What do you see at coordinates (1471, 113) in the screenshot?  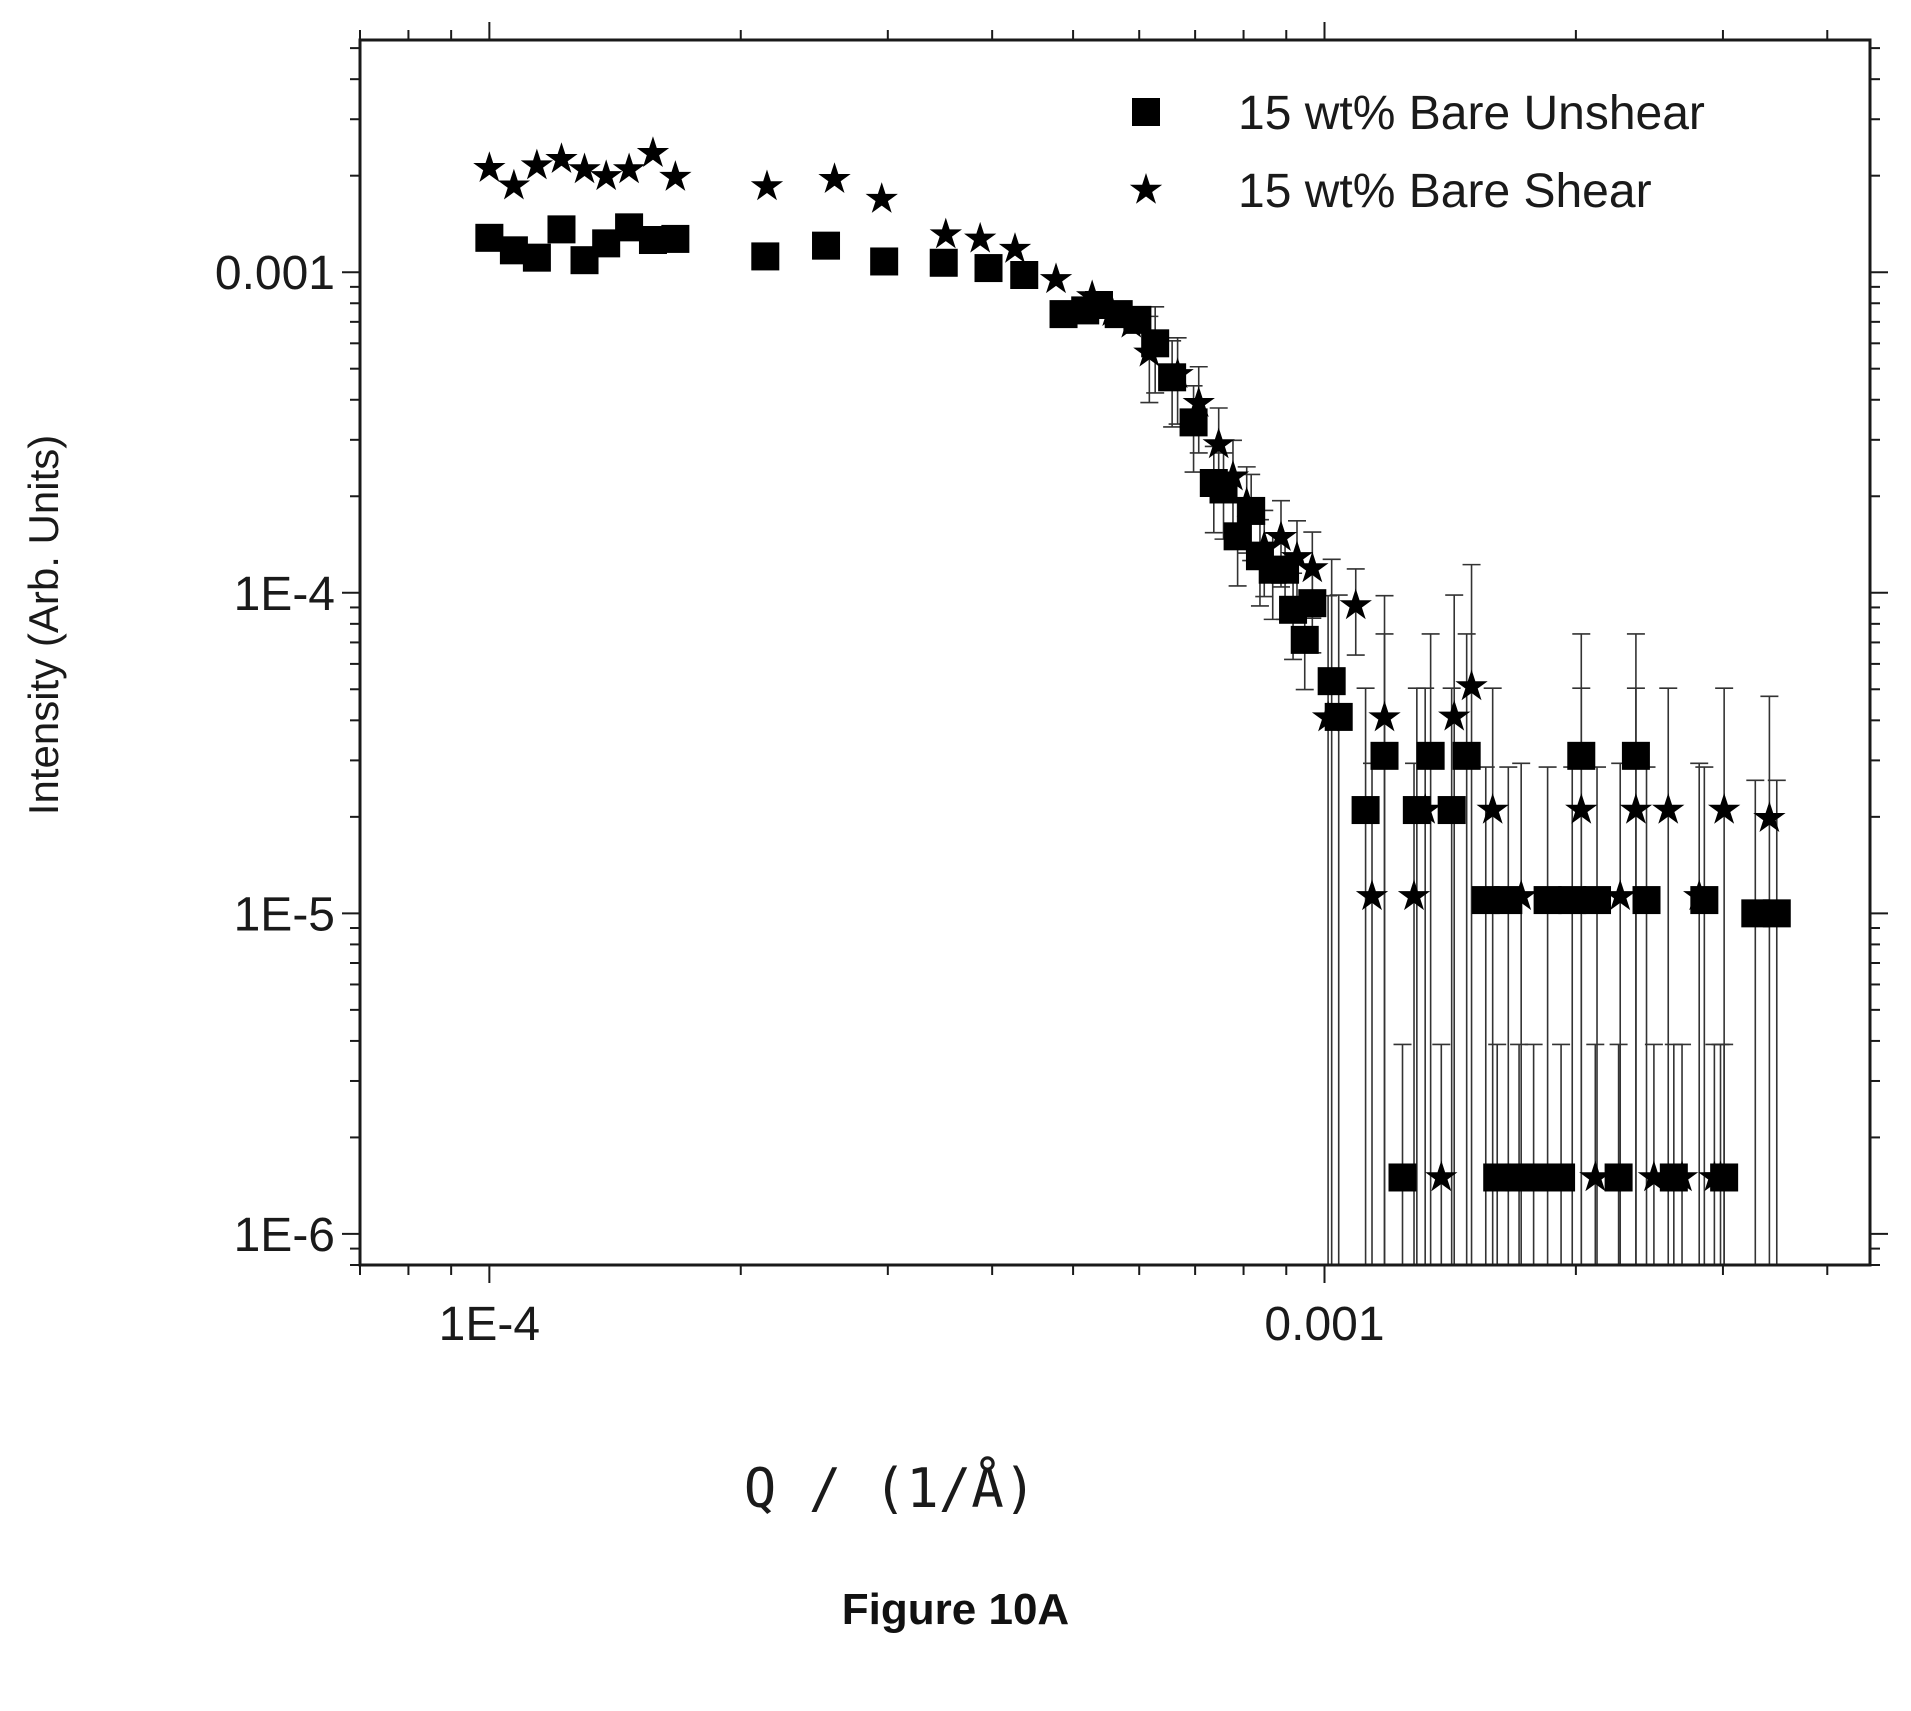 I see `legend-label: 15 wt% Bare Unshear` at bounding box center [1471, 113].